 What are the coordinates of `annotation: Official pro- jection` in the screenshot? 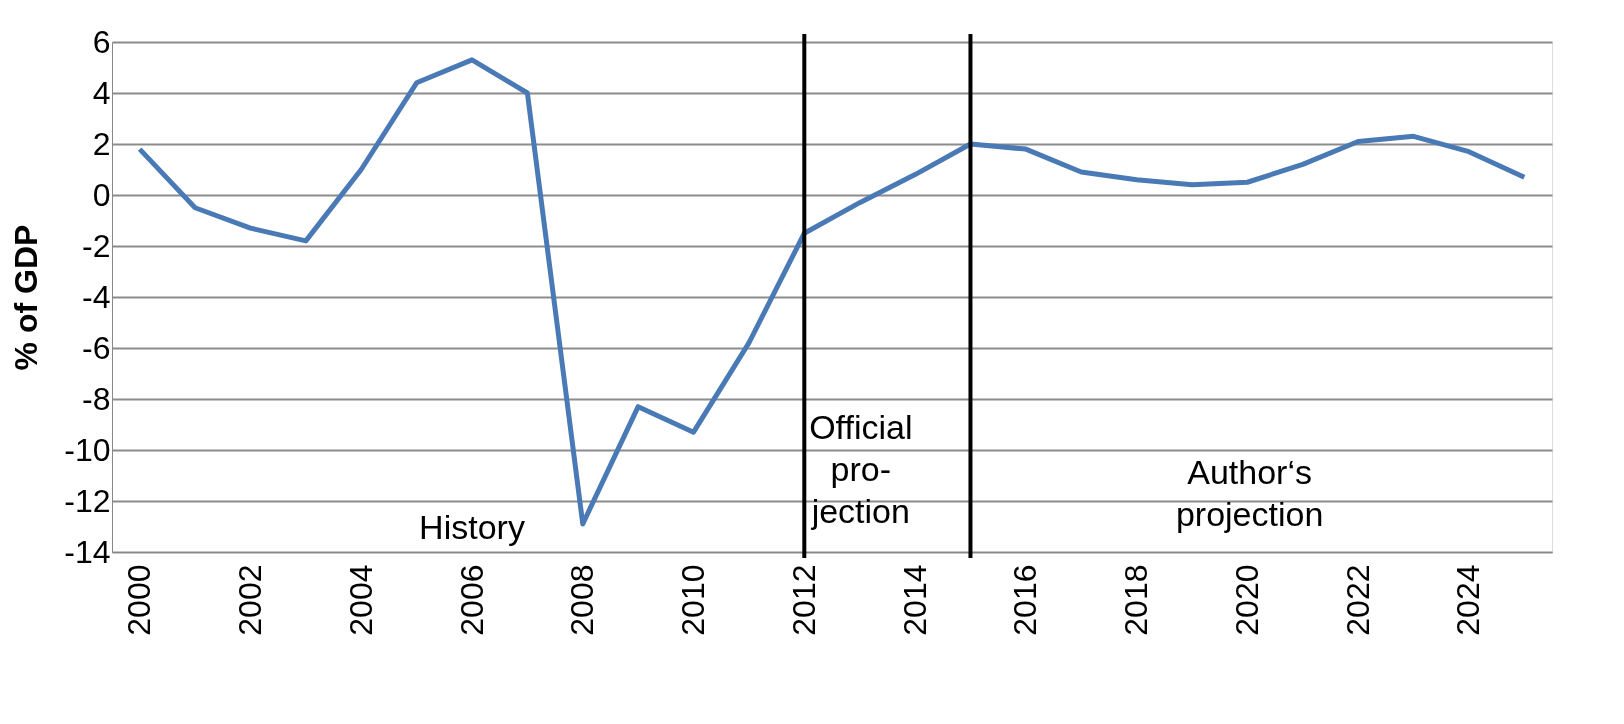 It's located at (861, 469).